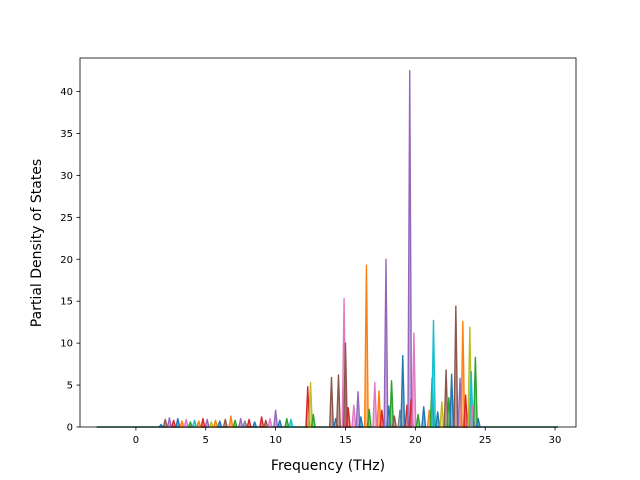 The image size is (640, 480). I want to click on x-axis: 0 5 10 15 20 25 30, so click(347, 436).